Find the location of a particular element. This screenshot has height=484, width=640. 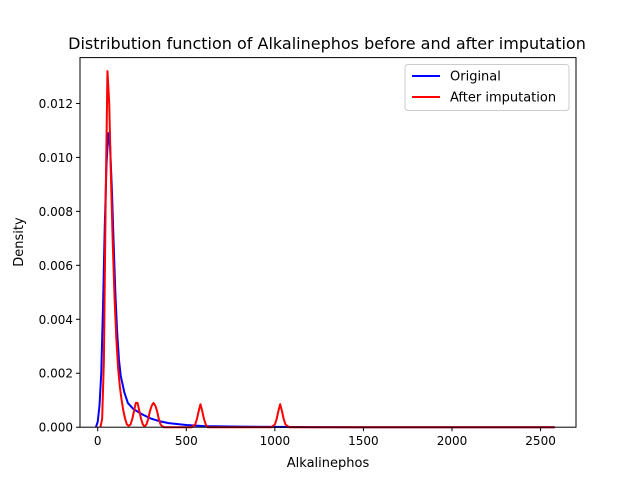

y-tick-label: 0.006 is located at coordinates (56, 266).